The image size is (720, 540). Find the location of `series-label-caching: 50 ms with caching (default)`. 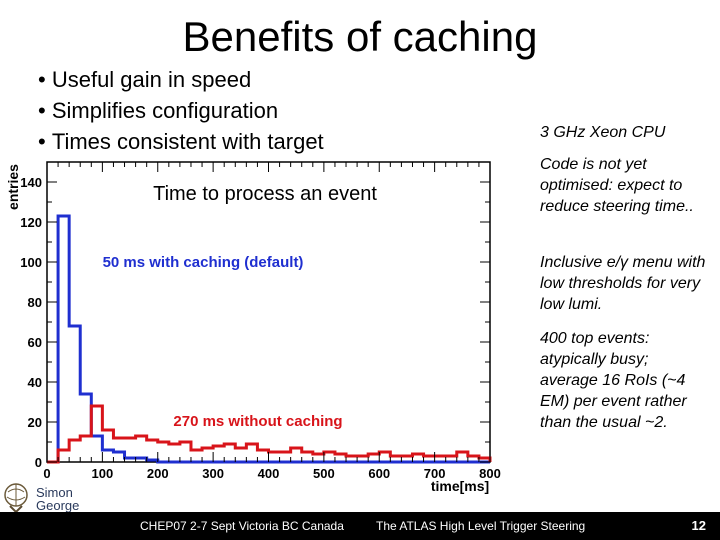

series-label-caching: 50 ms with caching (default) is located at coordinates (203, 262).